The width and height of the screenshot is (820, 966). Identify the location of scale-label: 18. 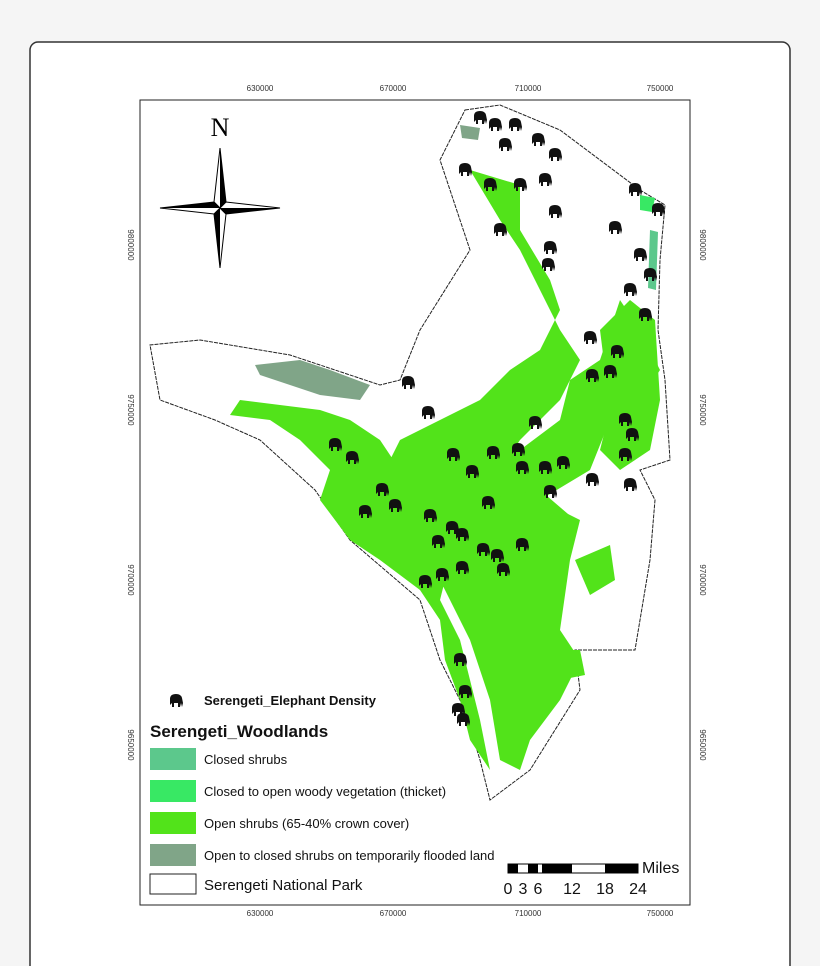
(605, 889).